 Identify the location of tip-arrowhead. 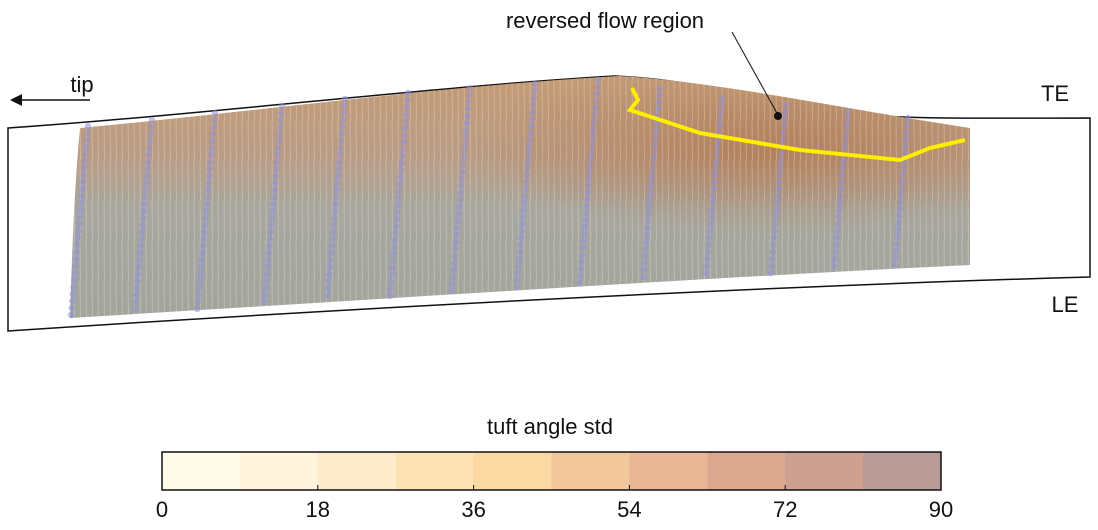
(16, 100).